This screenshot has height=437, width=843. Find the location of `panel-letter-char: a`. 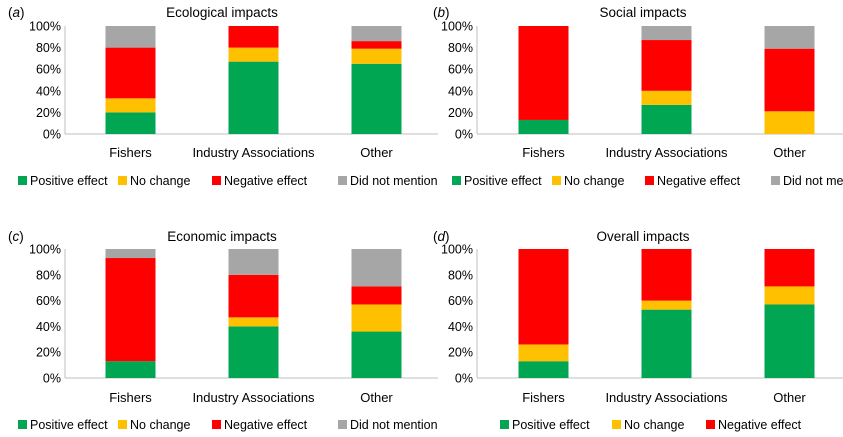

panel-letter-char: a is located at coordinates (17, 12).